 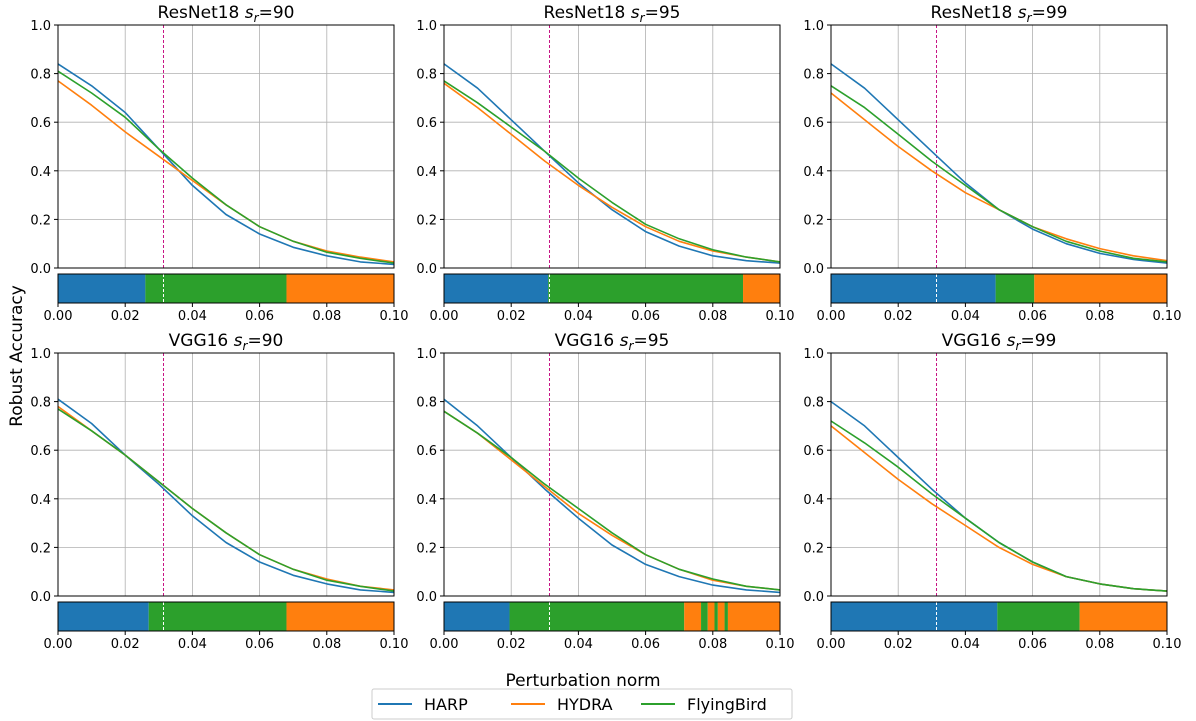 What do you see at coordinates (226, 342) in the screenshot?
I see `chart-title: VGG16 sr=90` at bounding box center [226, 342].